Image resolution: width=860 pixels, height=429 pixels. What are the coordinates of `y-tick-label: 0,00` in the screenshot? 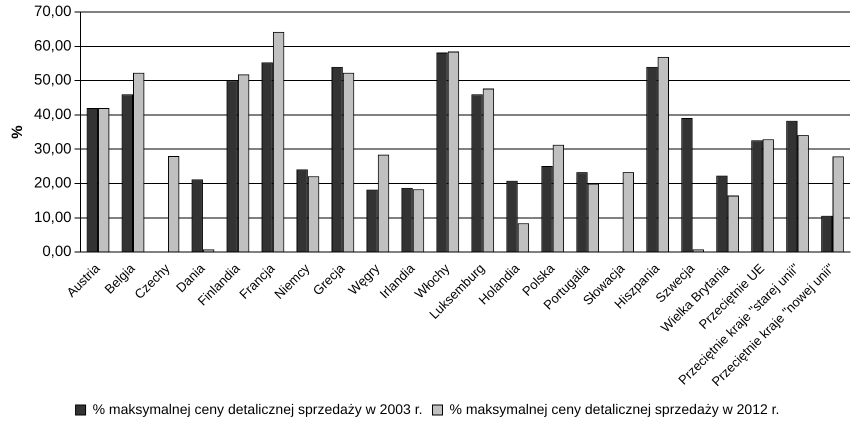 It's located at (57, 251).